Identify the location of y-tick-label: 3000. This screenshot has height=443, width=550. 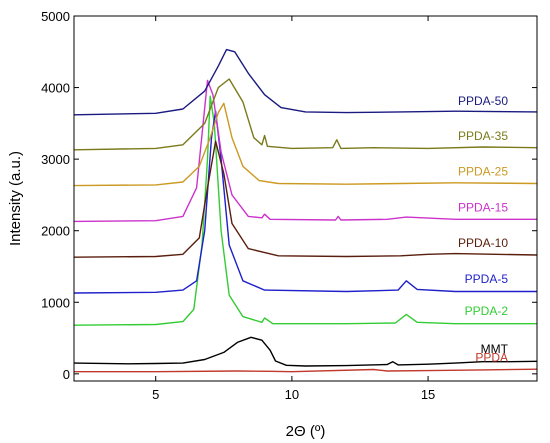
(55, 159).